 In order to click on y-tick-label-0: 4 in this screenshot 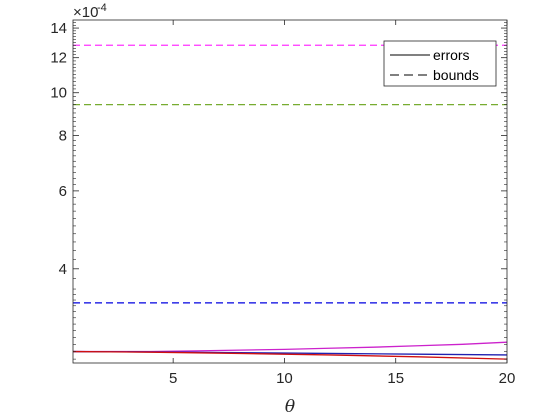, I will do `click(63, 269)`.